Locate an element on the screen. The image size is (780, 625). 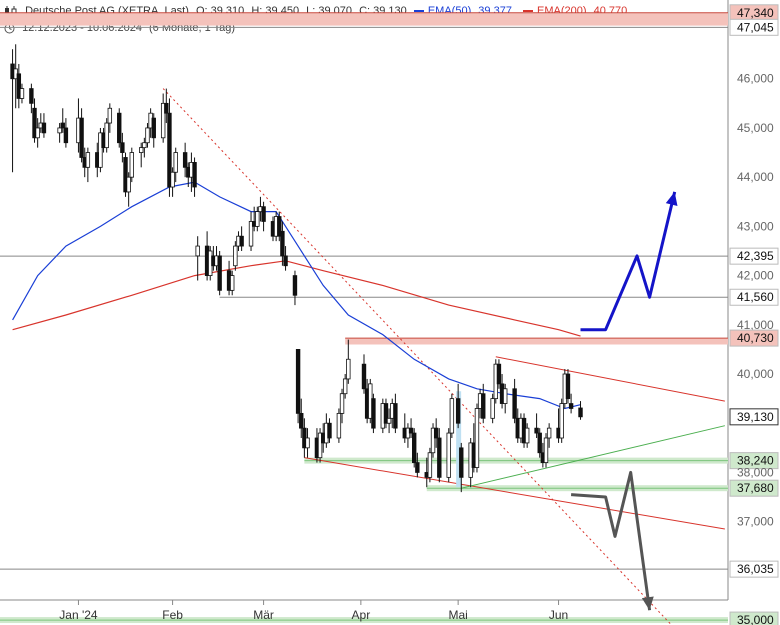
y-tick-label: 38,000 is located at coordinates (755, 472).